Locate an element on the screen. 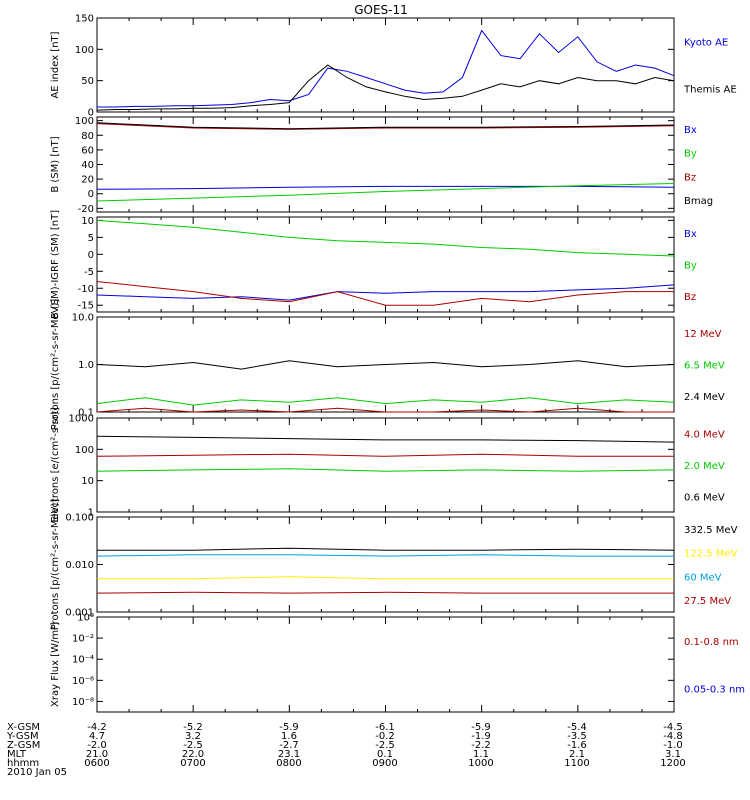 Image resolution: width=750 pixels, height=800 pixels. panel-3: -15 -10 -5 0 5 10 B (SM)-IGRF (SM) [nT] Bx By Bz is located at coordinates (373, 264).